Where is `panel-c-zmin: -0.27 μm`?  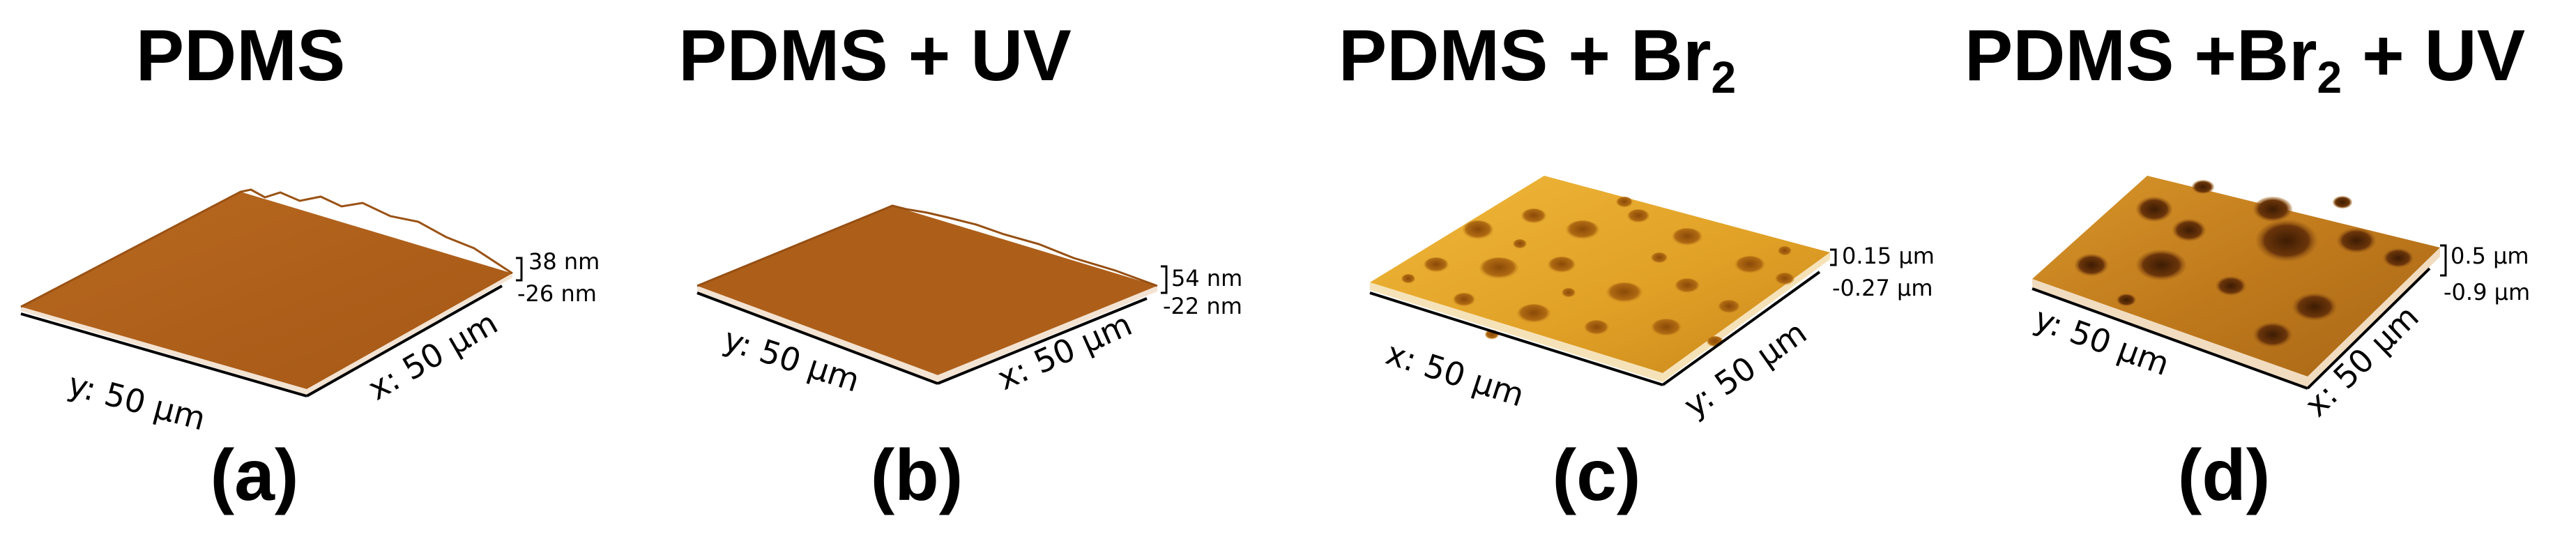
panel-c-zmin: -0.27 μm is located at coordinates (1883, 288).